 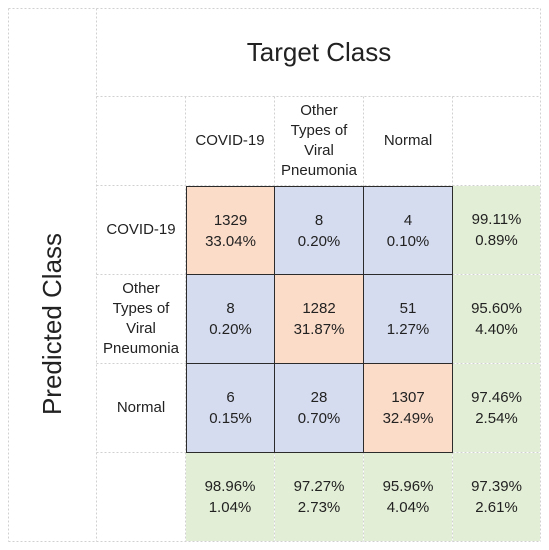 I want to click on cell-percent: 32.49%, so click(x=408, y=418).